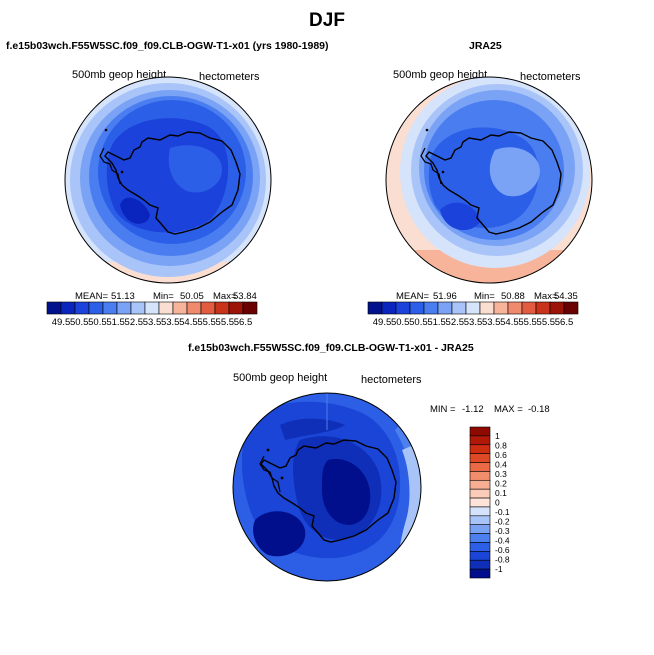 The image size is (654, 655). I want to click on panel1-mean-label: MEAN=, so click(91, 296).